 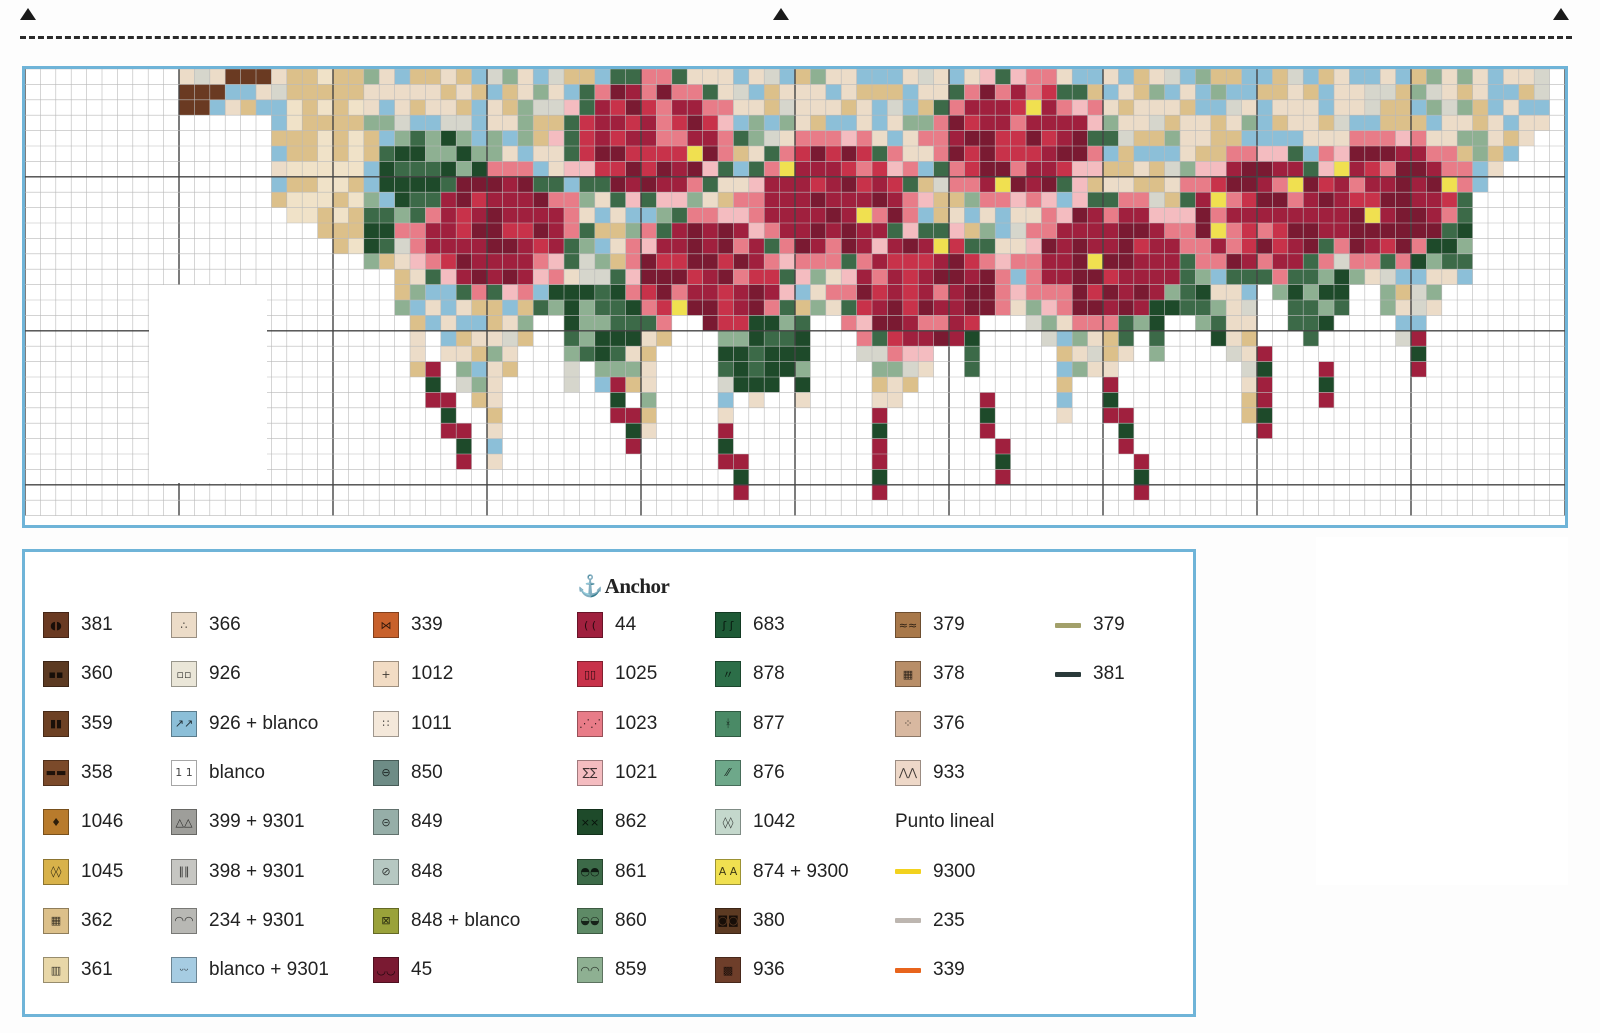 What do you see at coordinates (257, 822) in the screenshot?
I see `thread-code: 399 + 9301` at bounding box center [257, 822].